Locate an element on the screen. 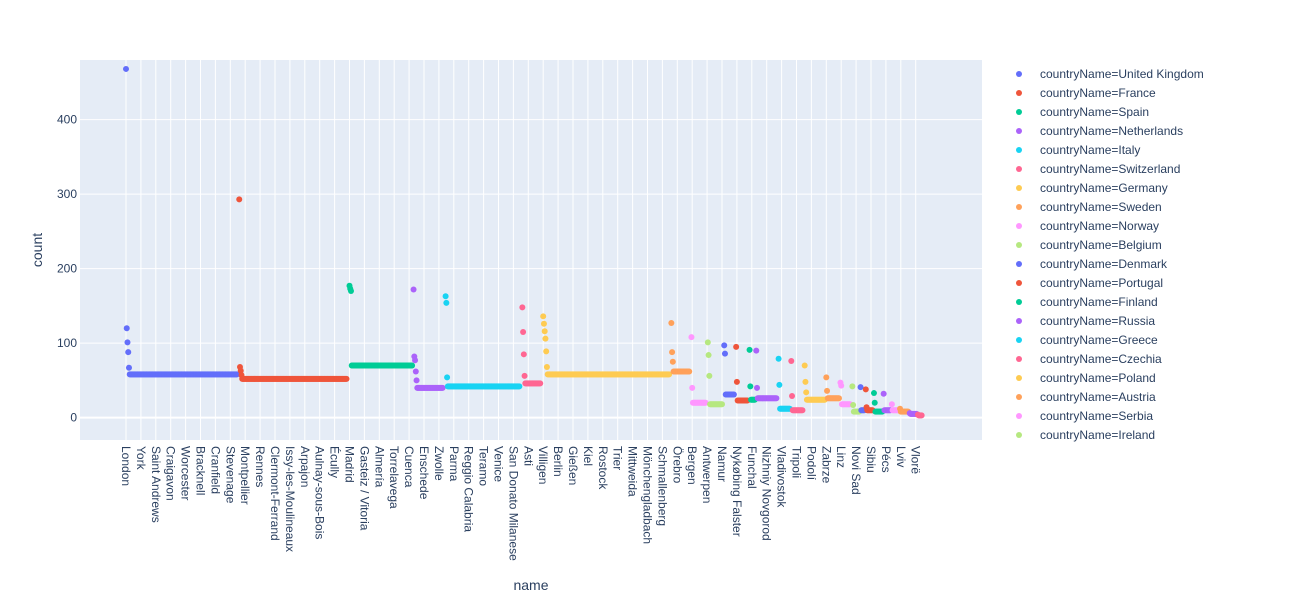 This screenshot has width=1293, height=600. x-tick-label: Torrelavega is located at coordinates (394, 477).